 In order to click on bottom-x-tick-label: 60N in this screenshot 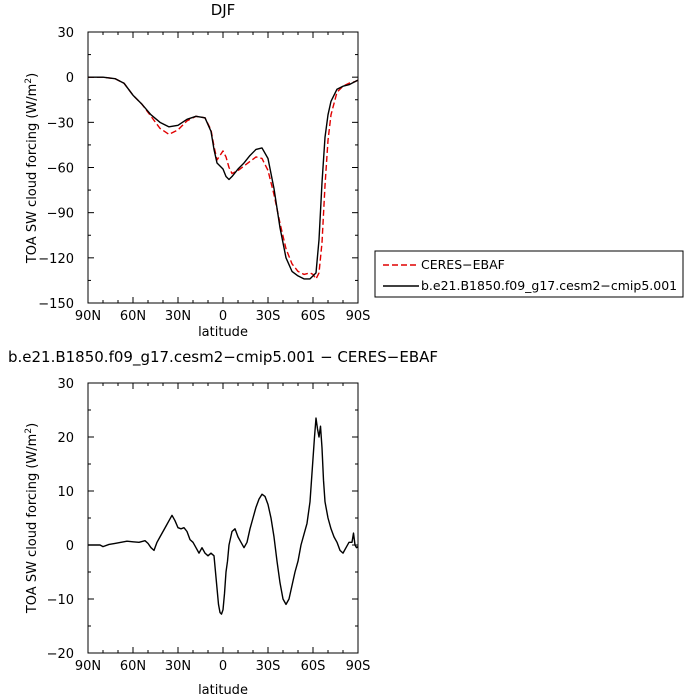, I will do `click(133, 666)`.